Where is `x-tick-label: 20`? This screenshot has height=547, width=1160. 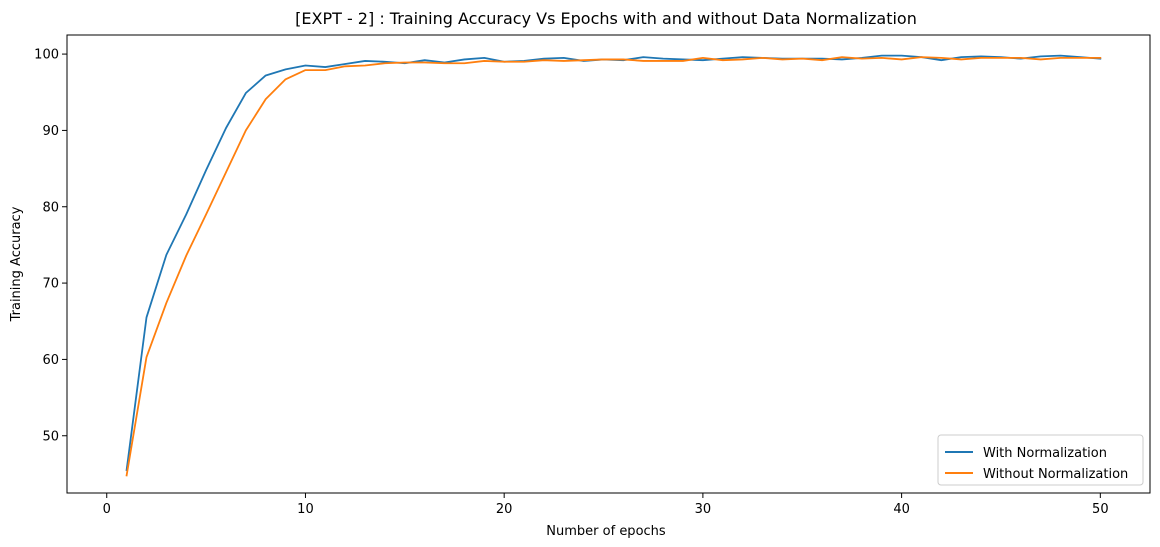
x-tick-label: 20 is located at coordinates (504, 509).